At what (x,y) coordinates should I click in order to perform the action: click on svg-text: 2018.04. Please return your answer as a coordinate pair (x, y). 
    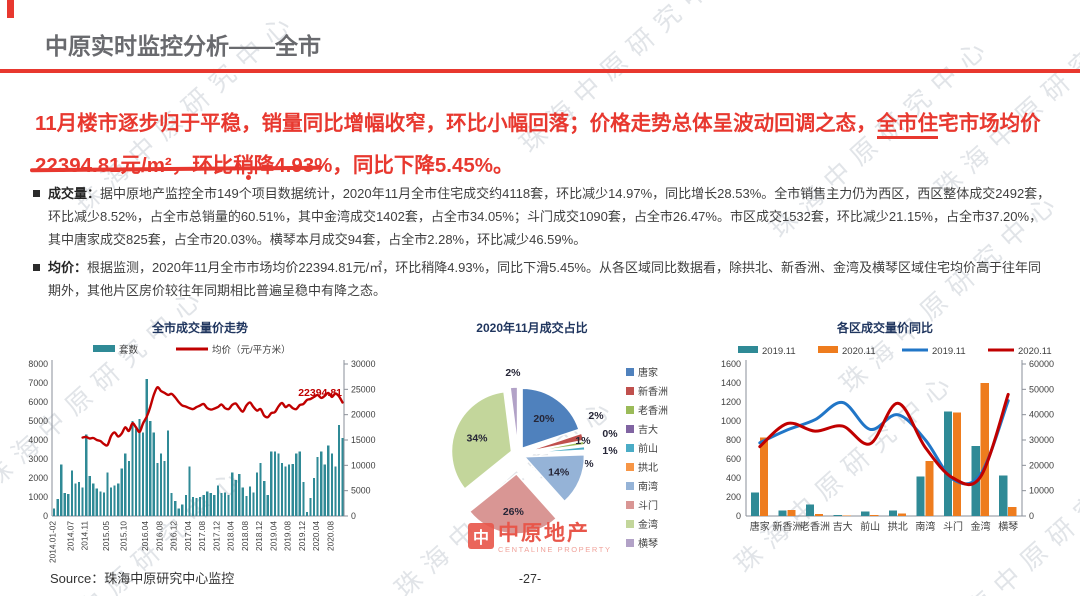
    Looking at the image, I should click on (231, 536).